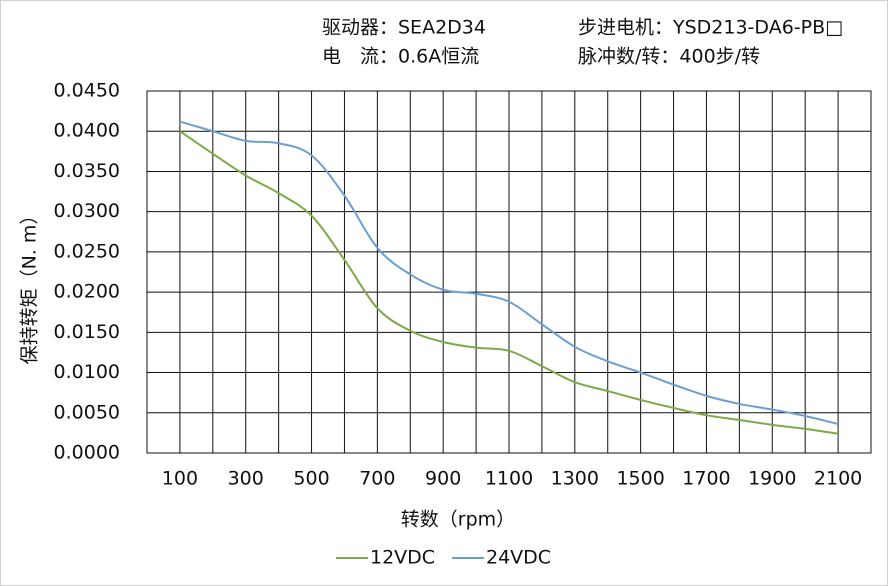 The image size is (888, 586). What do you see at coordinates (377, 479) in the screenshot?
I see `x-tick-label: 700` at bounding box center [377, 479].